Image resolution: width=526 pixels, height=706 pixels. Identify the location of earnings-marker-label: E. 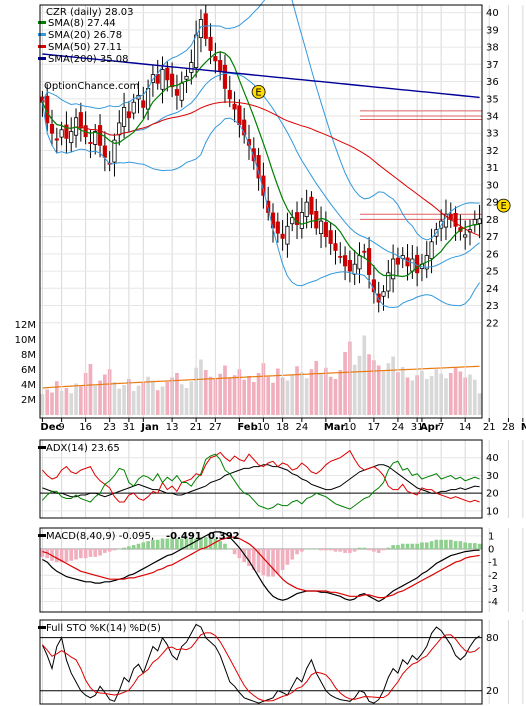
(258, 92).